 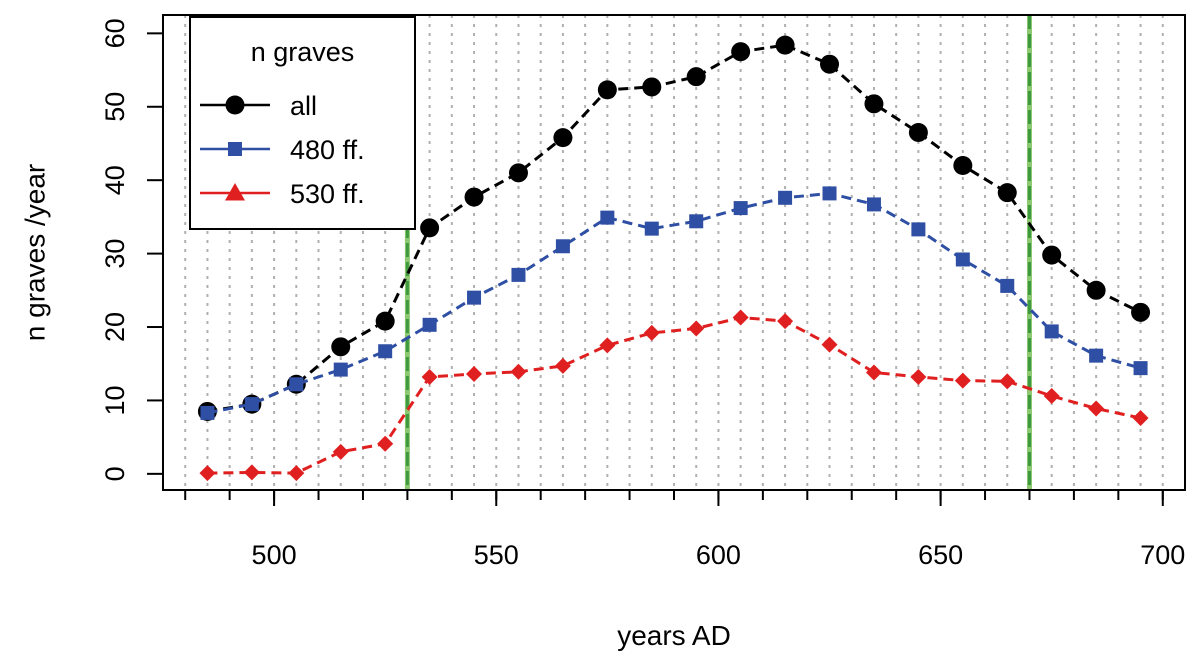 I want to click on legend-item: all, so click(x=258, y=106).